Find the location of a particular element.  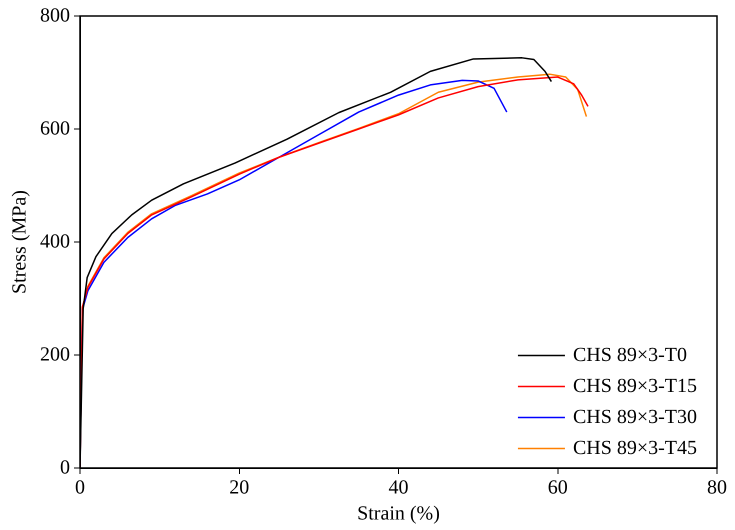

y-axis-title: Stress (MPa) is located at coordinates (19, 242).